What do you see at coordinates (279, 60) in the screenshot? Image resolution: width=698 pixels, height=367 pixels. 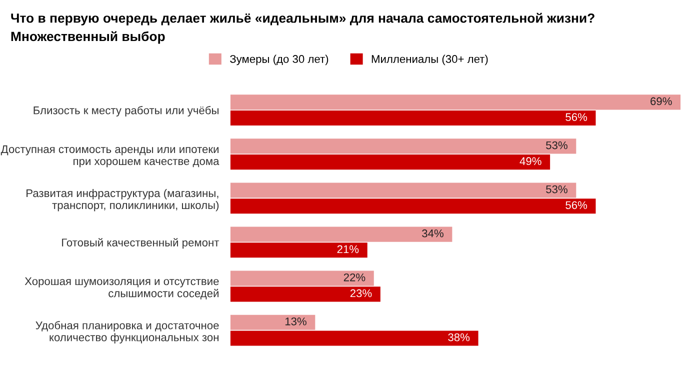 I see `legend-label: Зумеры (до 30 лет)` at bounding box center [279, 60].